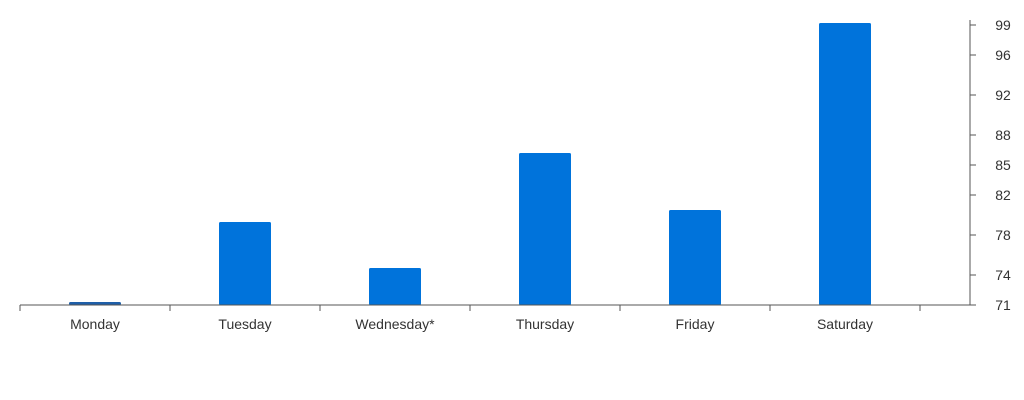  Describe the element at coordinates (95, 324) in the screenshot. I see `x-tick-label-monday: Monday` at that location.